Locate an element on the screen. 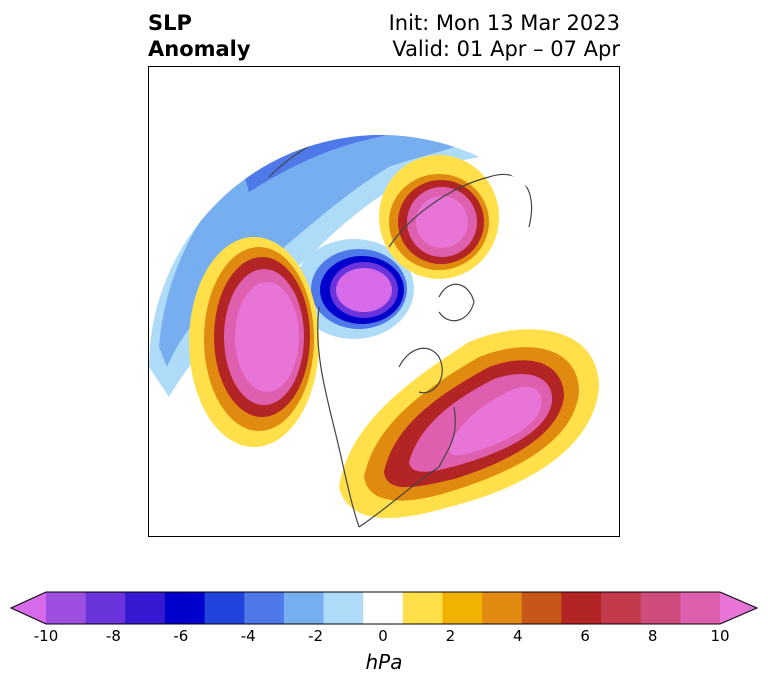  title-variable: SLP is located at coordinates (170, 23).